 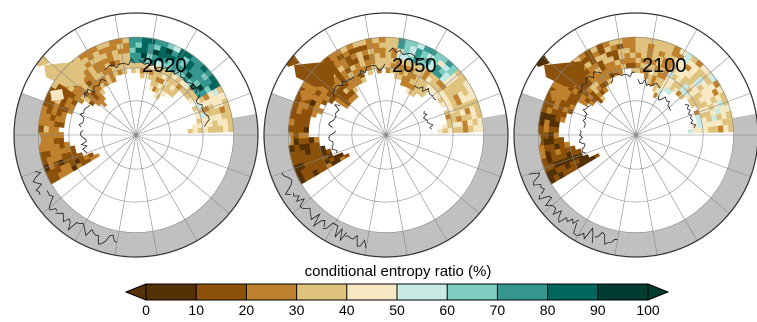 I want to click on colorbar-tick-label: 80, so click(x=548, y=310).